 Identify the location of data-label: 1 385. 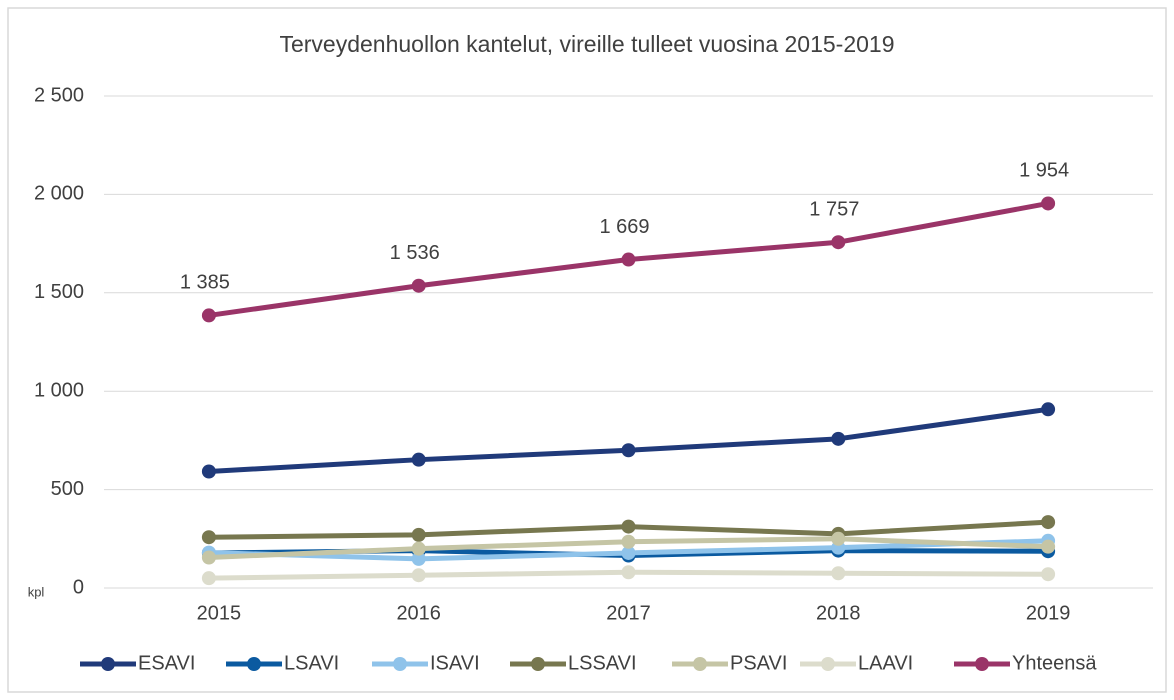
(205, 283).